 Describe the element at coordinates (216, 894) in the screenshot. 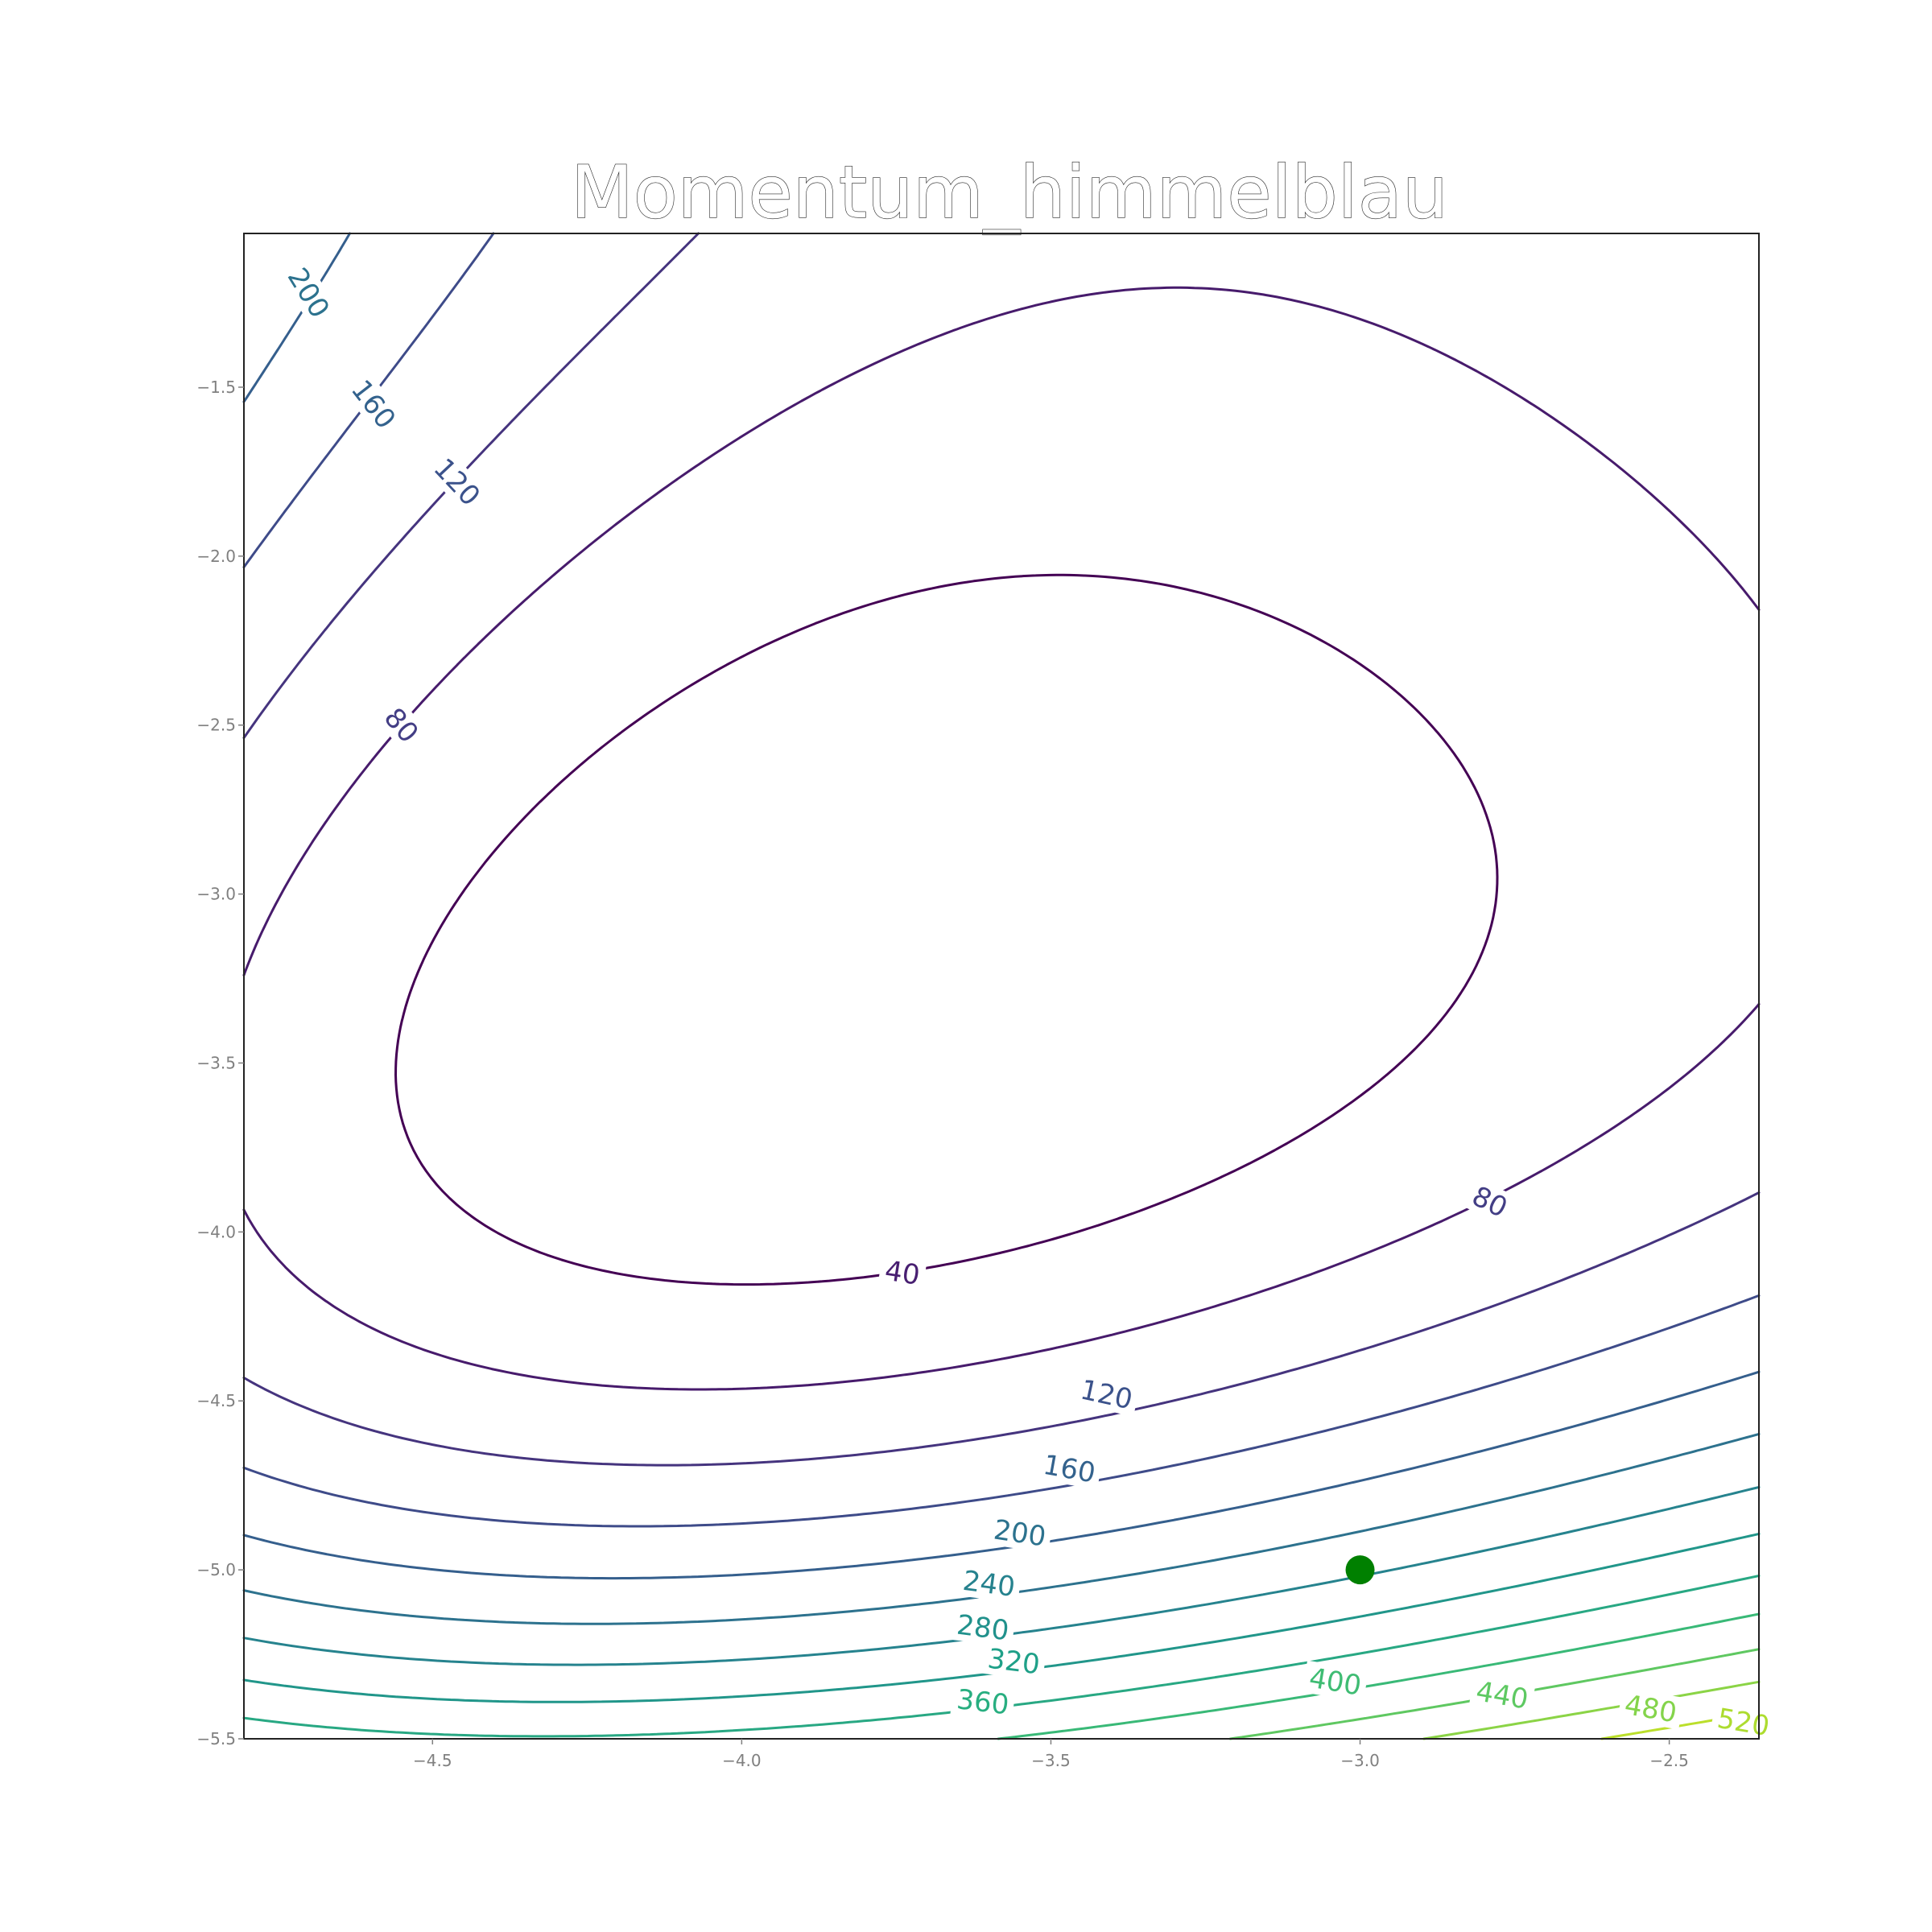

I see `y-tick-label: −3.0` at that location.